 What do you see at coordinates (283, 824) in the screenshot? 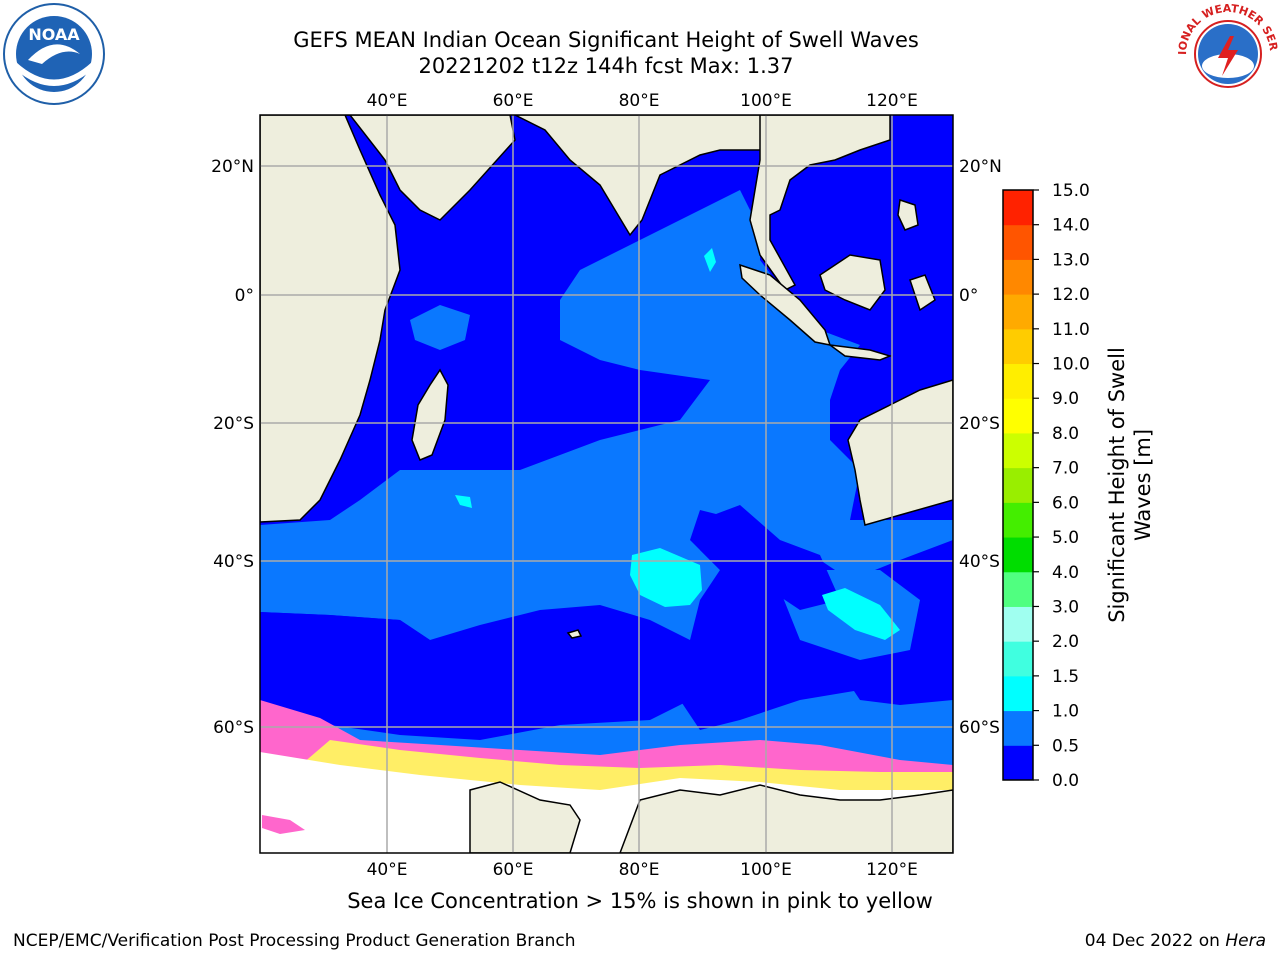
I see `sea-ice-patch` at bounding box center [283, 824].